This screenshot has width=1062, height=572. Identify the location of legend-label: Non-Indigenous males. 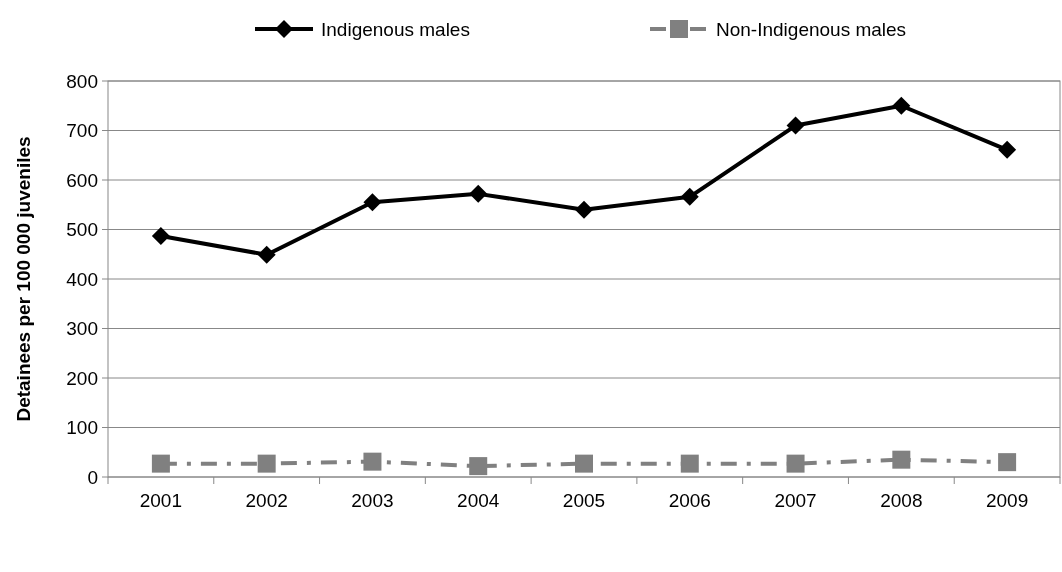
(811, 29).